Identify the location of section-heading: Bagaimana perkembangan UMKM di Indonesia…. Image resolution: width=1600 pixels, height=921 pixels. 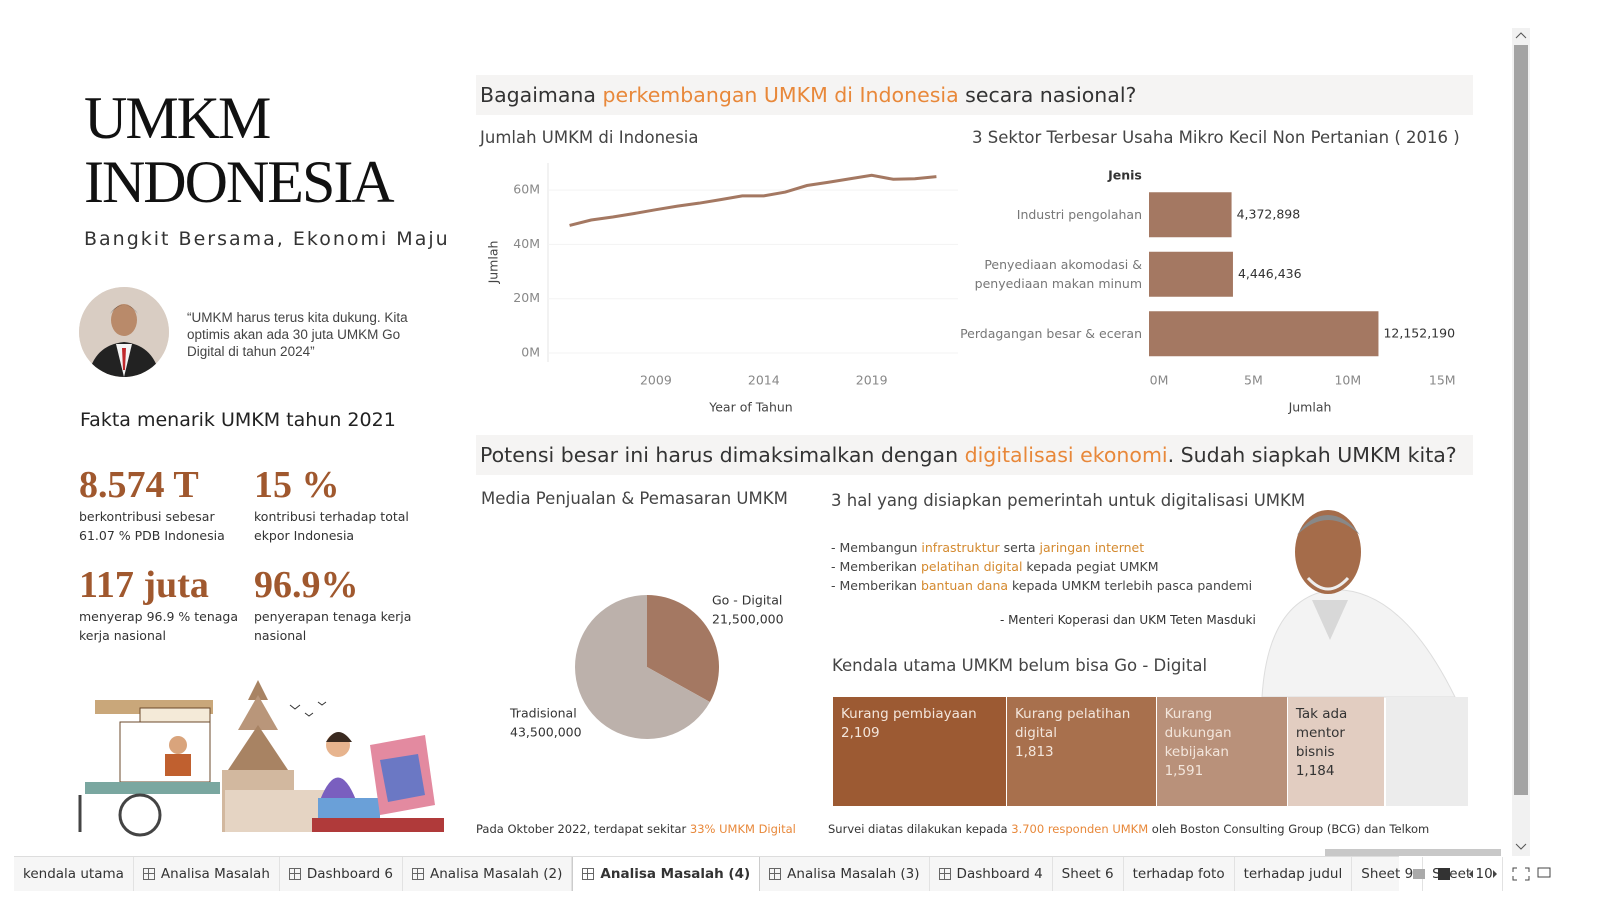
(974, 95).